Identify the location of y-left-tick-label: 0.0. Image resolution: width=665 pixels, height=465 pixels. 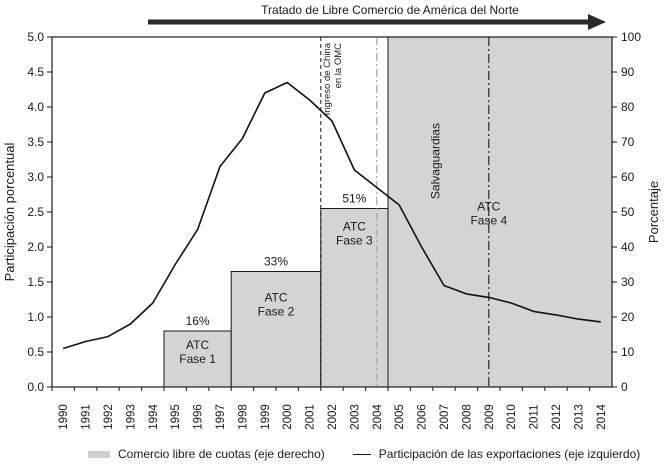
(35, 387).